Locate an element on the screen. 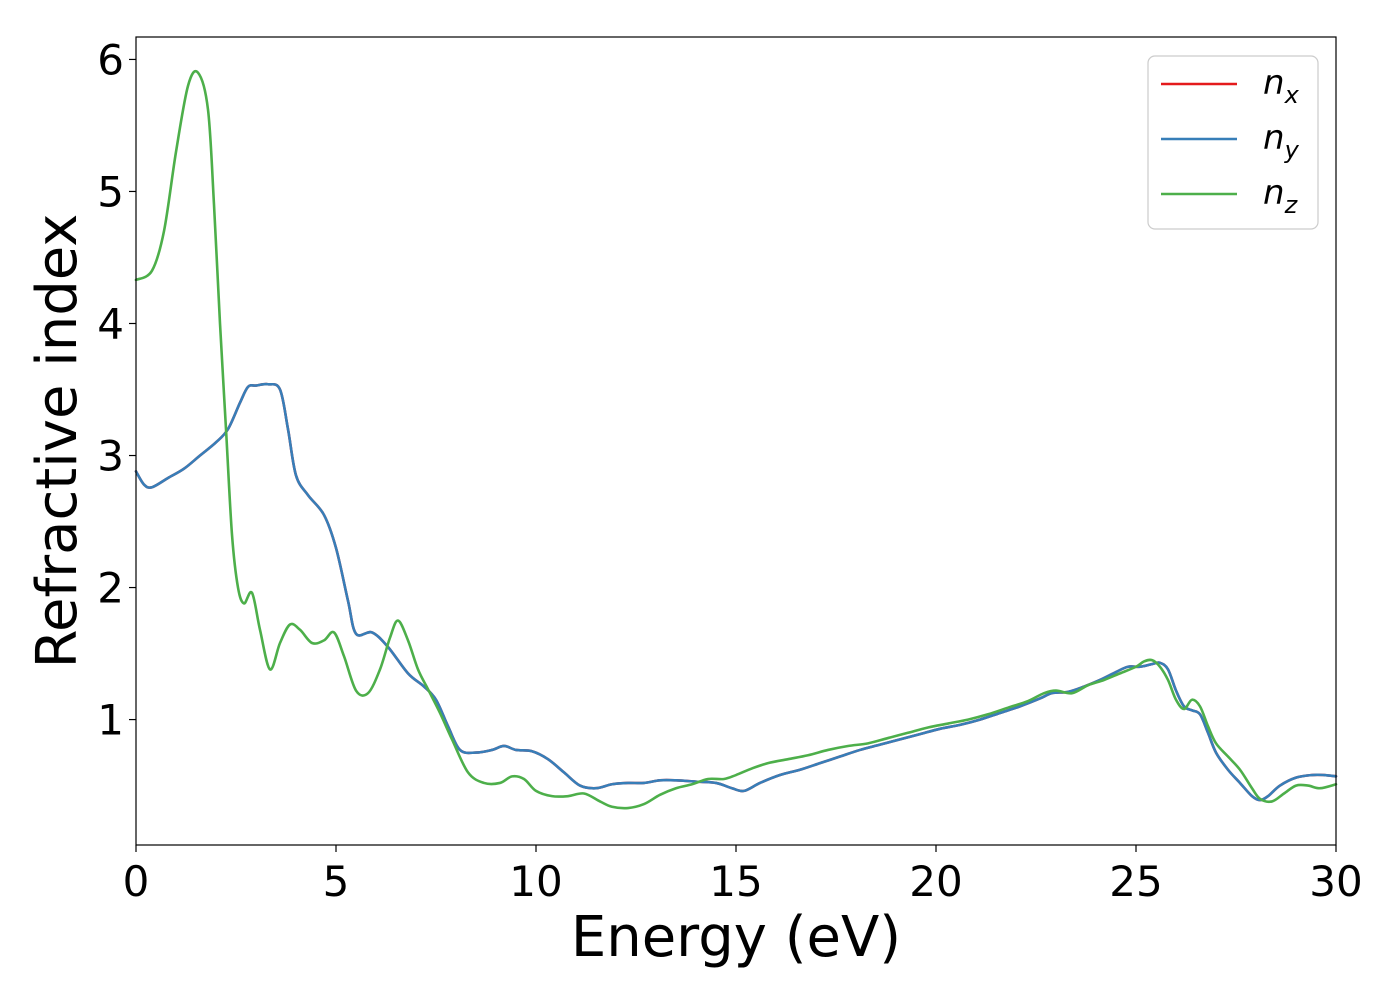 The width and height of the screenshot is (1400, 1000). y-tick-label: 3 is located at coordinates (110, 456).